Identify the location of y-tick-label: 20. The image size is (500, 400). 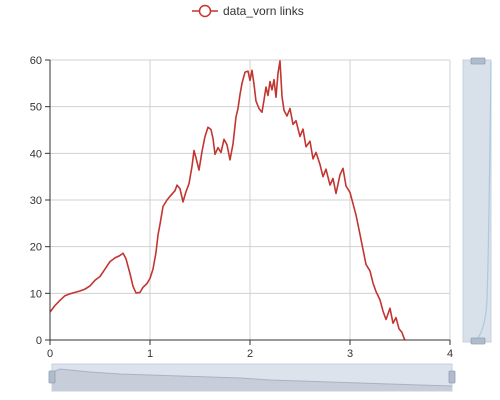
(36, 248).